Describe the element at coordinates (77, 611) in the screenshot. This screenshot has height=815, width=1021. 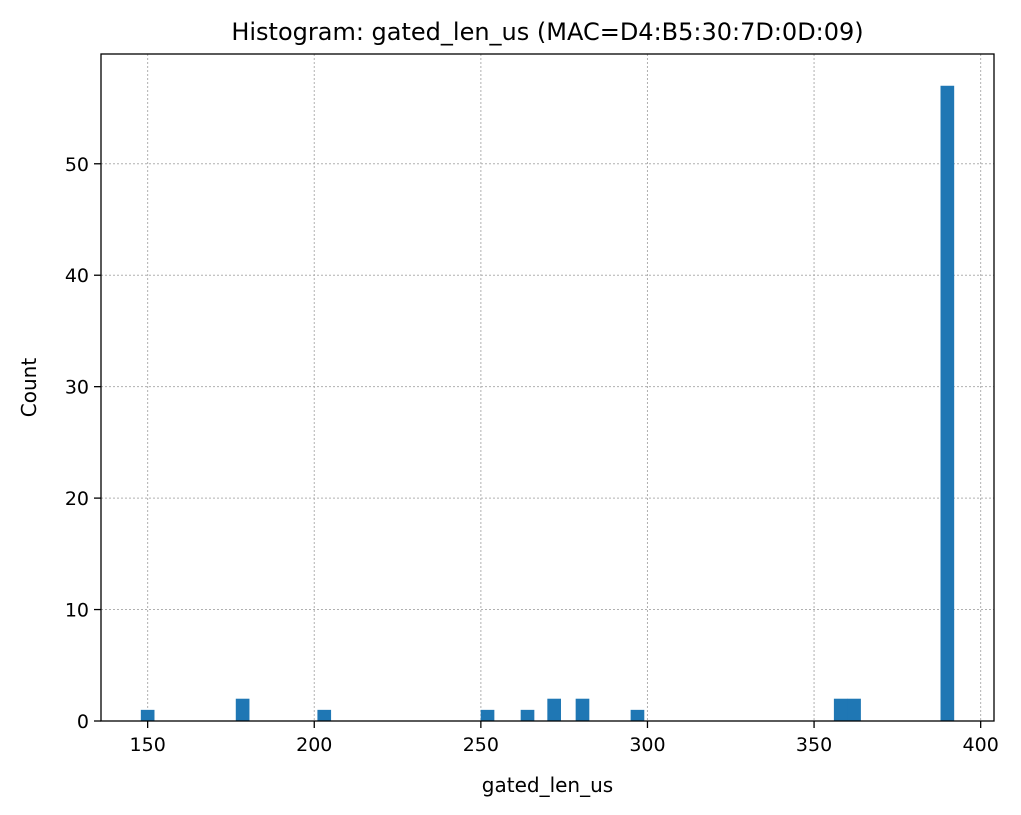
I see `y-tick-label: 10` at that location.